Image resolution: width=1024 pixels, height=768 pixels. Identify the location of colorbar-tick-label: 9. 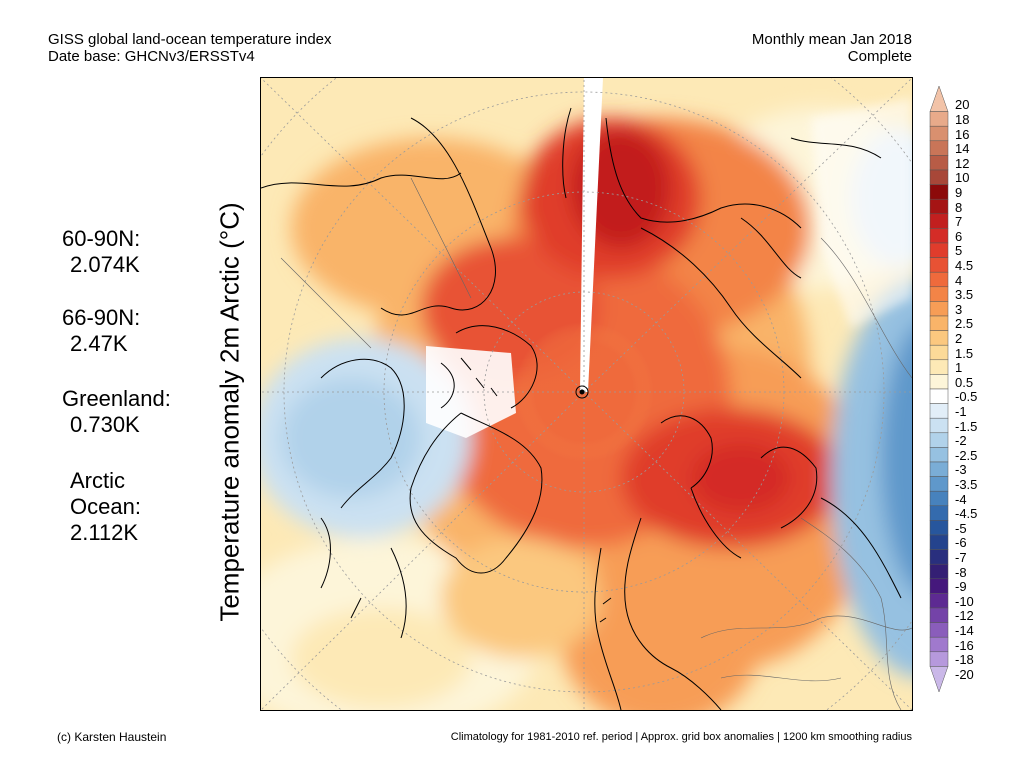
(959, 192).